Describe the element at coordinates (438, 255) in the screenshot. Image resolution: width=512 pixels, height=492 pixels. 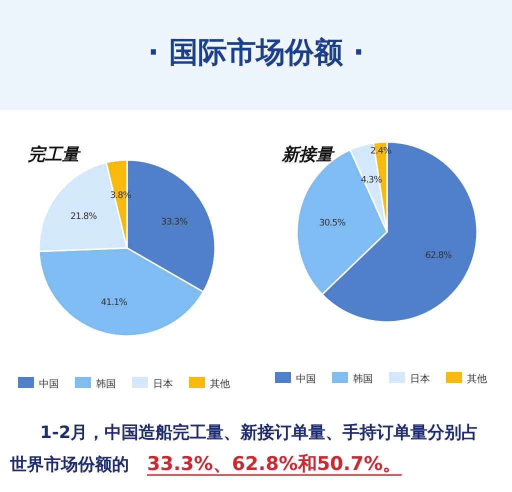
I see `data-label: 62.8%` at that location.